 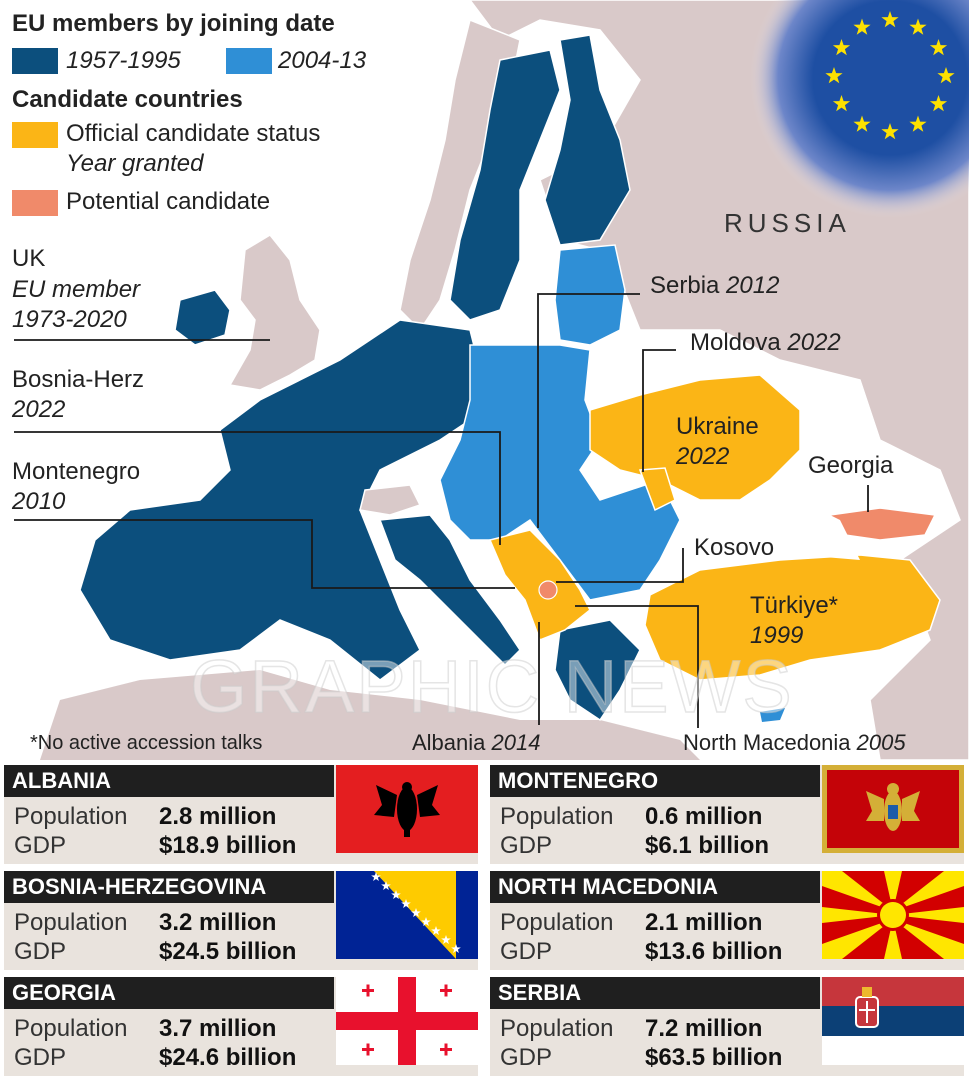 I want to click on label-kosovo-name: Kosovo, so click(x=734, y=547).